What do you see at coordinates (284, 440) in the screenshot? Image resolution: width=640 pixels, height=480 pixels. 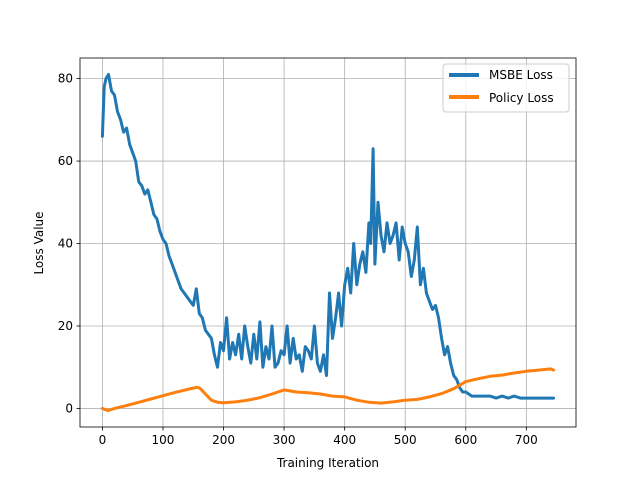 I see `x-tick-label: 300` at bounding box center [284, 440].